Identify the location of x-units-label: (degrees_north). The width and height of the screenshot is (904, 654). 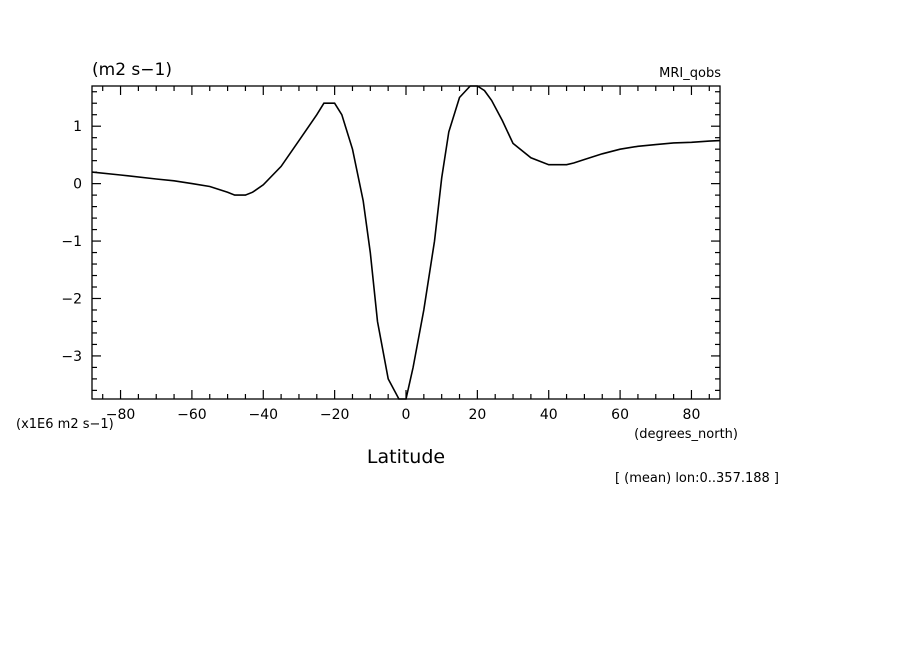
(686, 434).